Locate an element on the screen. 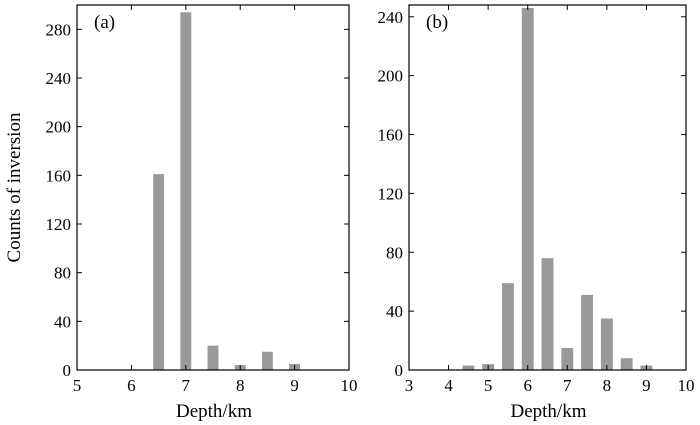 This screenshot has width=700, height=425. y-tick-label-a-0: 0 is located at coordinates (67, 370).